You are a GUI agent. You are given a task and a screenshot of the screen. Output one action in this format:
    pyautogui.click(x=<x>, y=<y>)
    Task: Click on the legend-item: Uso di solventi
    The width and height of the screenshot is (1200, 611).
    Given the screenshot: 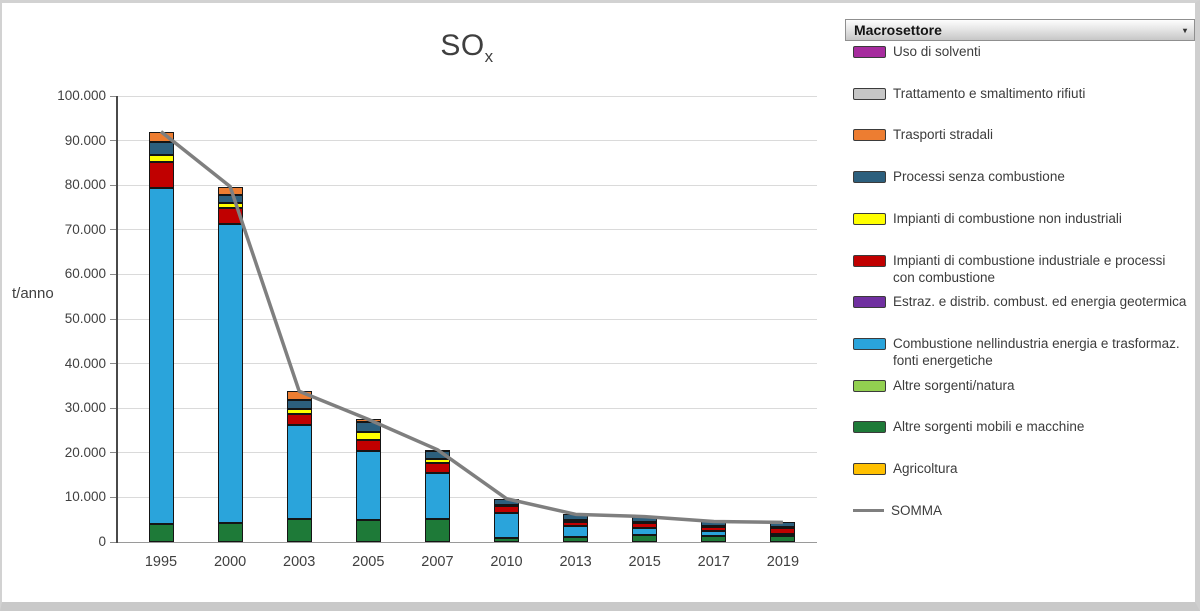 What is the action you would take?
    pyautogui.click(x=917, y=52)
    